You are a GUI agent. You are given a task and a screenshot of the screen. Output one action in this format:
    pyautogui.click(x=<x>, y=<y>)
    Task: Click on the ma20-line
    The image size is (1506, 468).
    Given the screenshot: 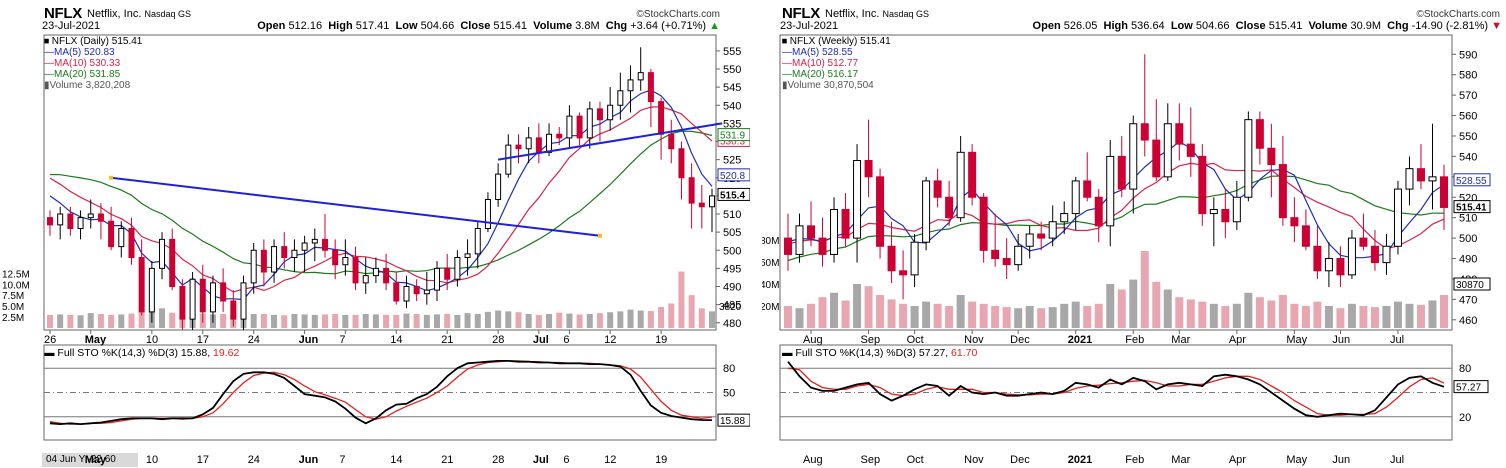 What is the action you would take?
    pyautogui.click(x=1116, y=218)
    